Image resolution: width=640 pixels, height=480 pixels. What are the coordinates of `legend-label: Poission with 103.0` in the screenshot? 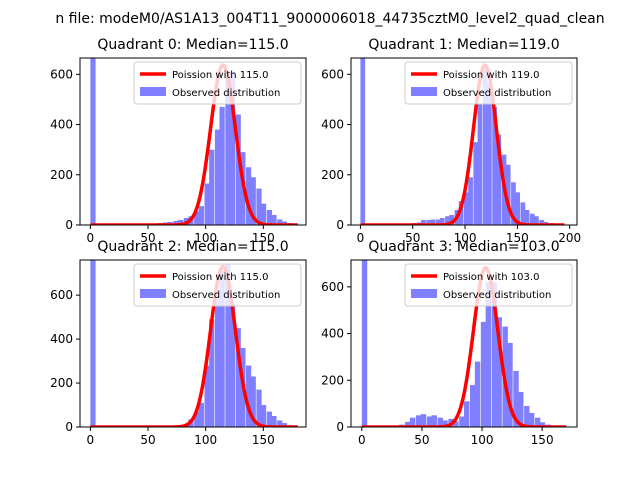 It's located at (491, 277).